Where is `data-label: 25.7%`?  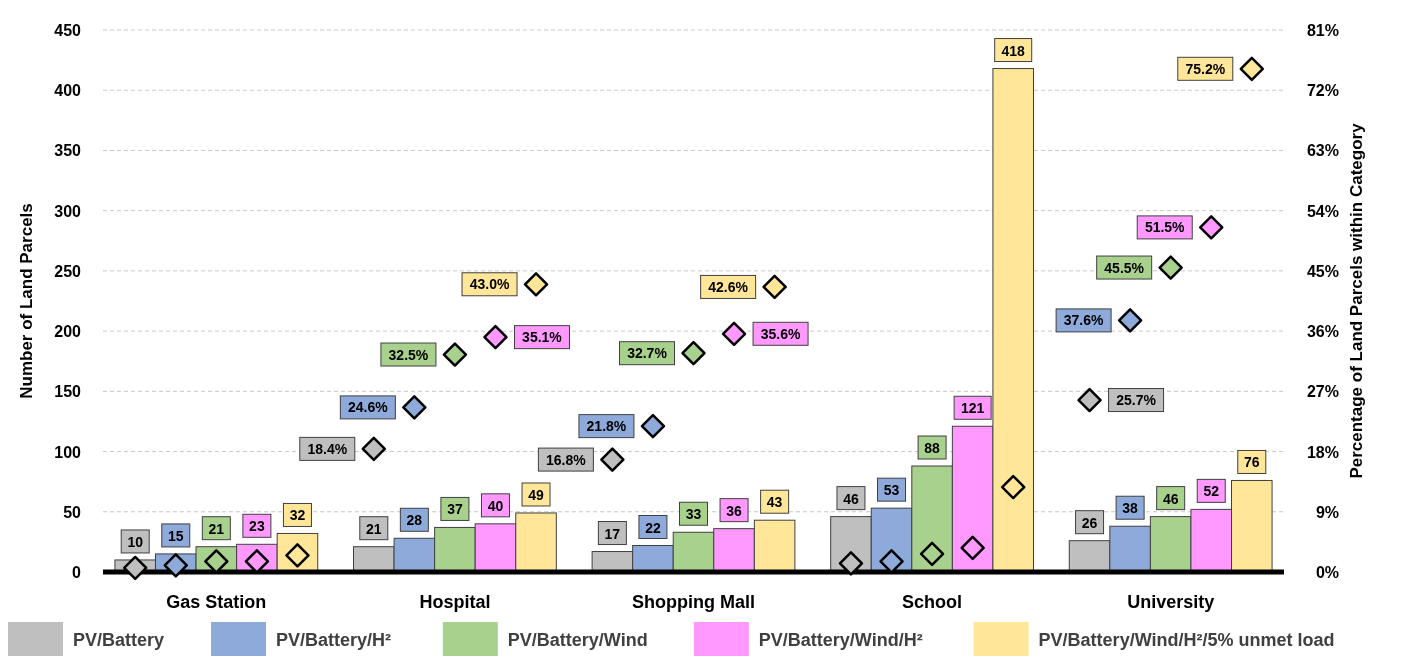 data-label: 25.7% is located at coordinates (1136, 400).